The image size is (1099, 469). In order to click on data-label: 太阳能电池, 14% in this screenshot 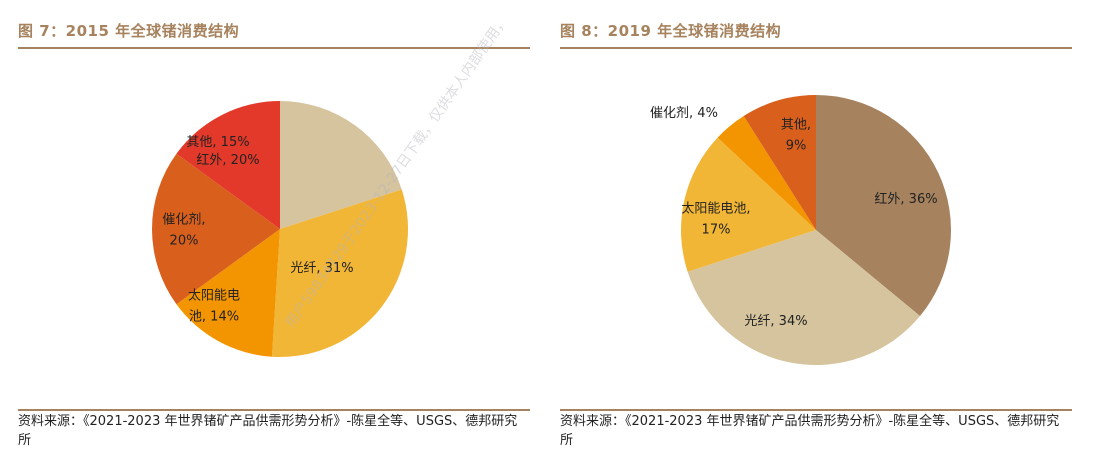, I will do `click(214, 307)`.